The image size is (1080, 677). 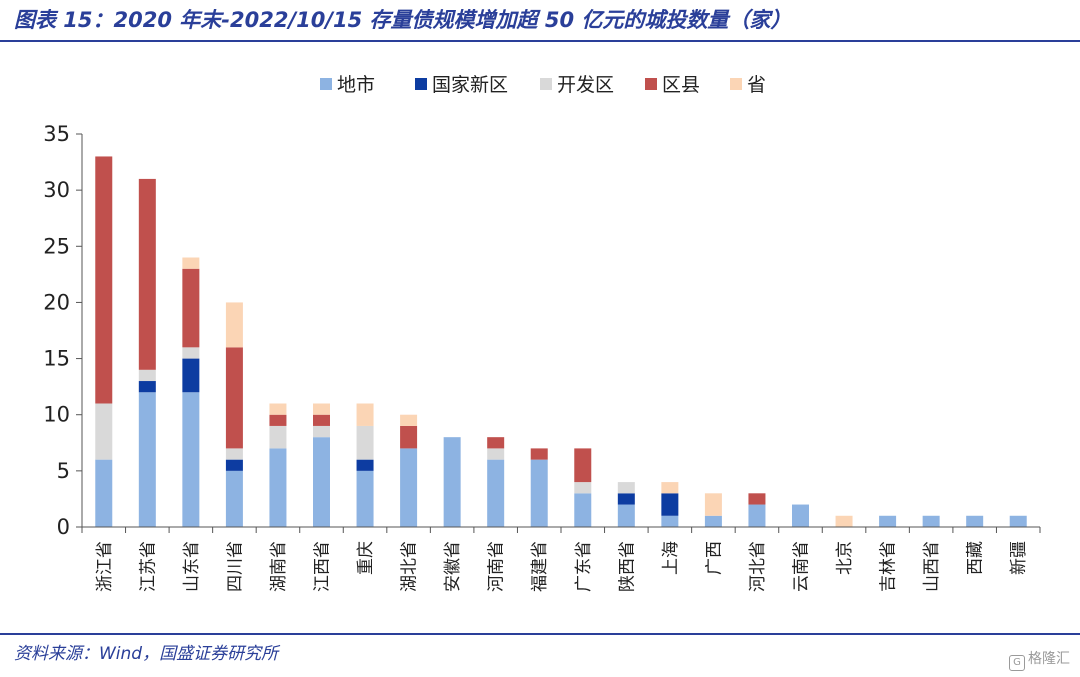 I want to click on legend-label: 省, so click(x=756, y=85).